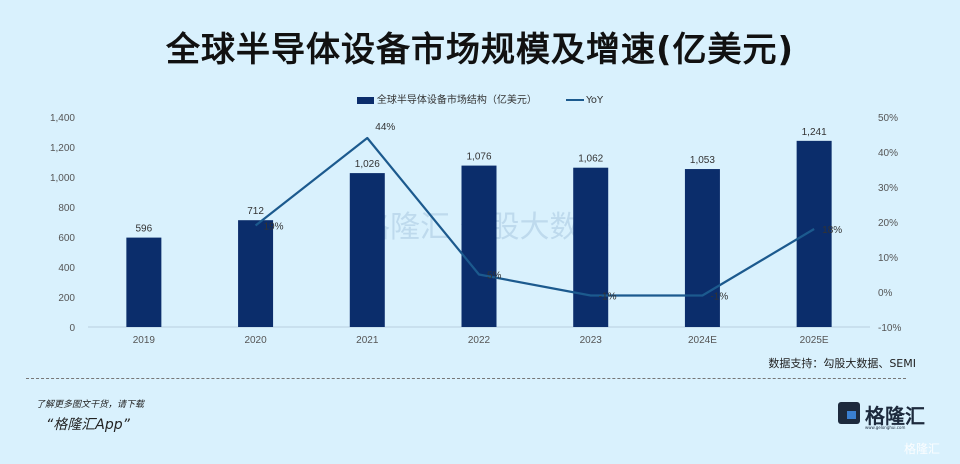 The height and width of the screenshot is (464, 960). I want to click on left-axis-tick: 0, so click(72, 328).